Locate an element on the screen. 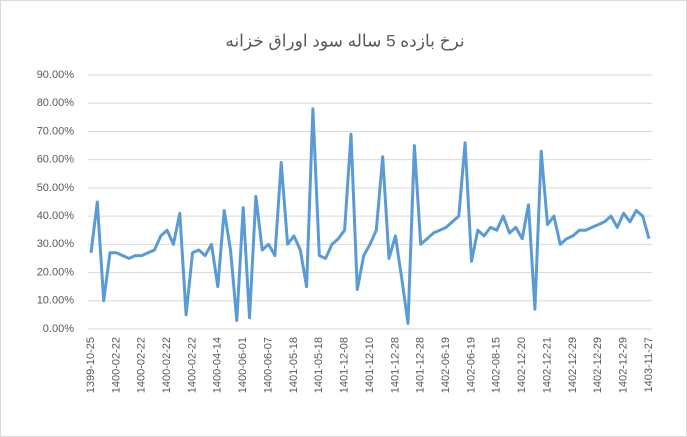 The image size is (687, 437). x-tick-label: 1402-12-21 is located at coordinates (547, 365).